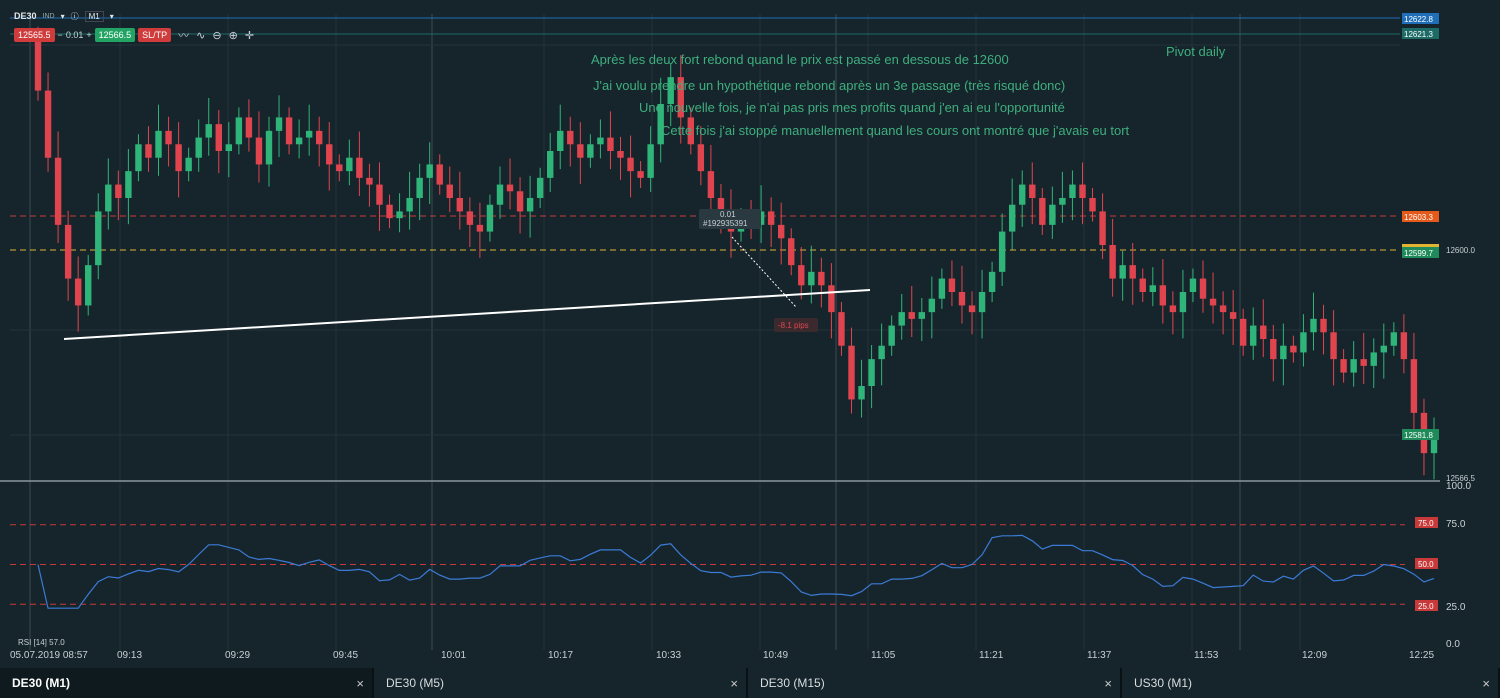 This screenshot has width=1500, height=698. What do you see at coordinates (187, 683) in the screenshot?
I see `tab-de30-m1: DE30 (M1) ×` at bounding box center [187, 683].